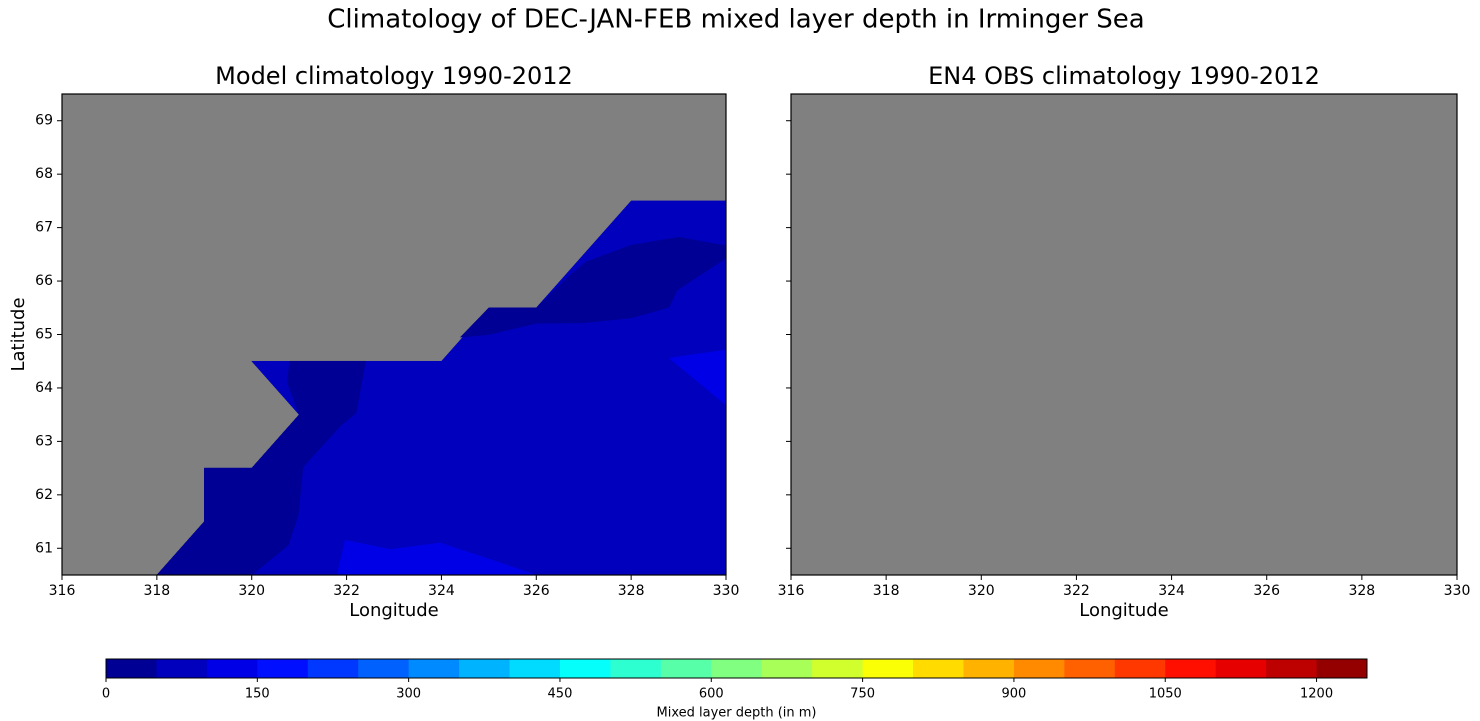 Image resolution: width=1480 pixels, height=721 pixels. Describe the element at coordinates (257, 694) in the screenshot. I see `colorbar-tick-label: 150` at that location.